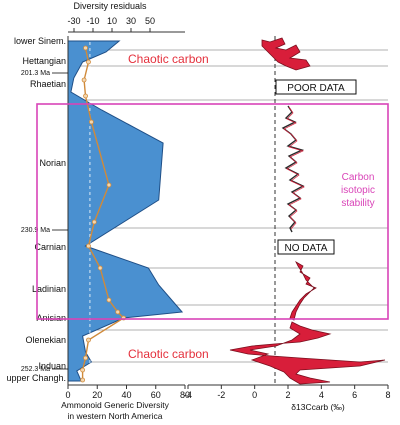 Image resolution: width=400 pixels, height=425 pixels. What do you see at coordinates (35, 369) in the screenshot?
I see `age-label: 252.3 Ma` at bounding box center [35, 369].